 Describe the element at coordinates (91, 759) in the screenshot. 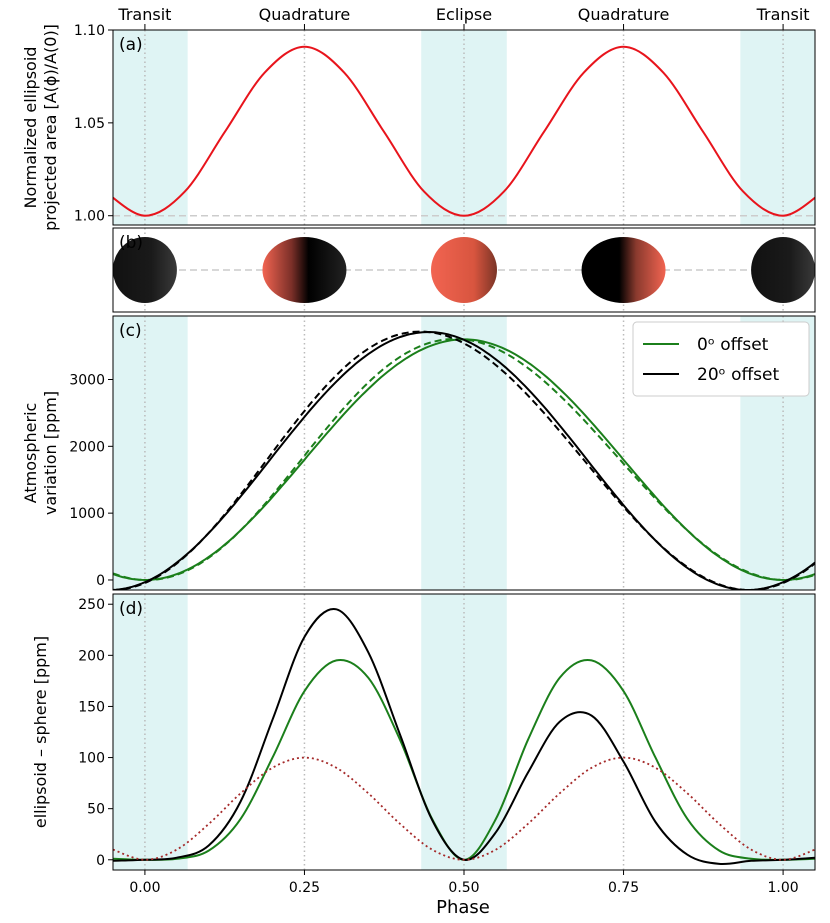

I see `y-tick-label-2: 100` at that location.